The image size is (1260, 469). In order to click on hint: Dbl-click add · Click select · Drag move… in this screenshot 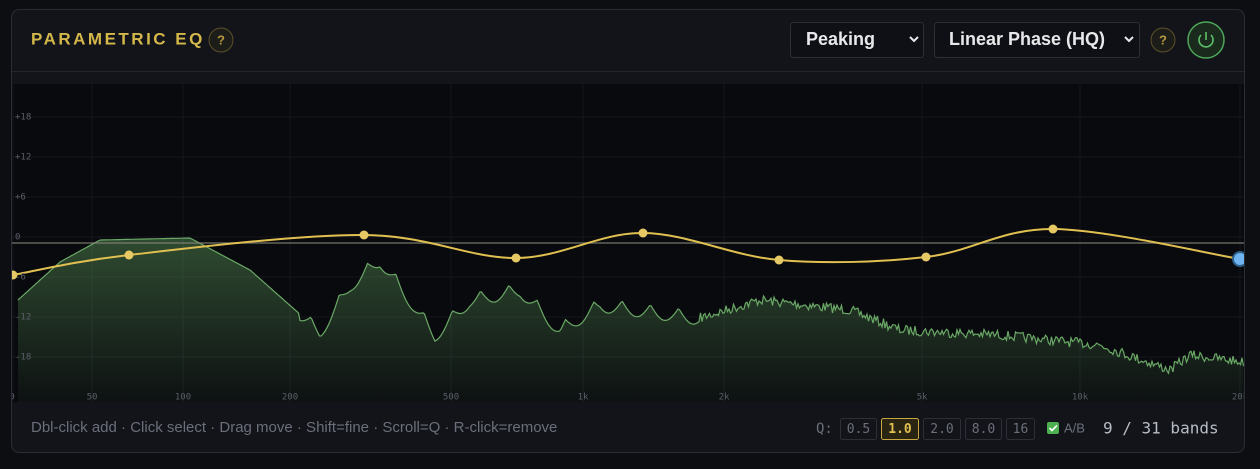, I will do `click(294, 427)`.